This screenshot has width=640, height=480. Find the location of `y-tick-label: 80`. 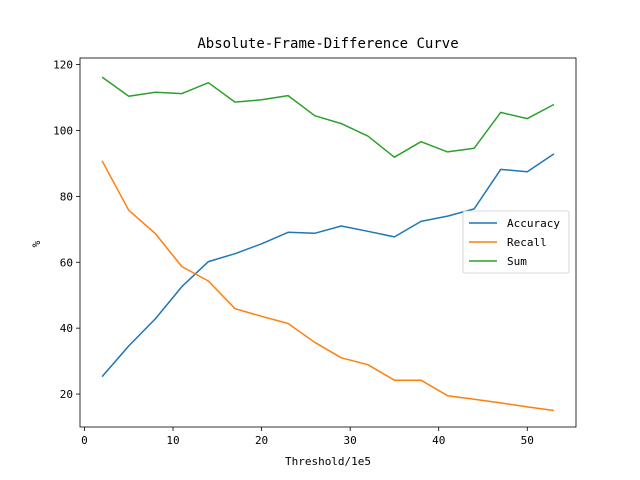

y-tick-label: 80 is located at coordinates (66, 196).